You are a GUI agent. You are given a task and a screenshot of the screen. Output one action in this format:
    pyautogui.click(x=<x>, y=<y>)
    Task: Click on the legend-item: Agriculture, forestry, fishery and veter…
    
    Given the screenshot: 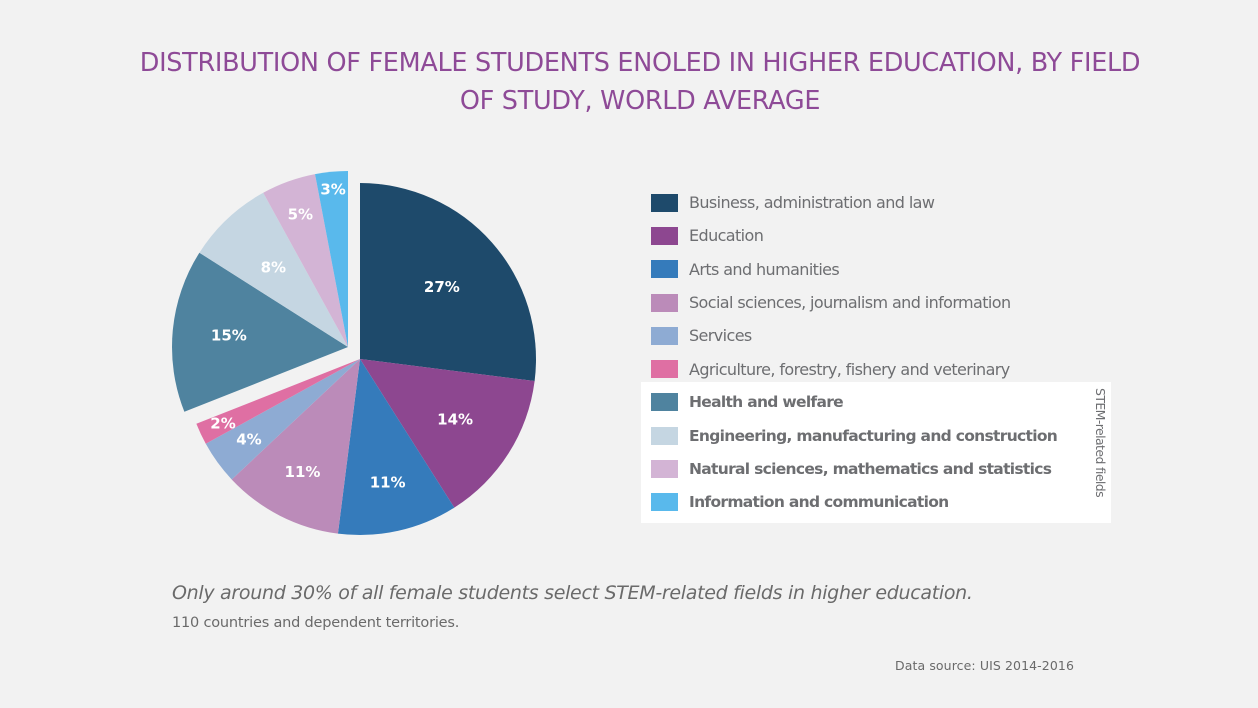 What is the action you would take?
    pyautogui.click(x=854, y=368)
    